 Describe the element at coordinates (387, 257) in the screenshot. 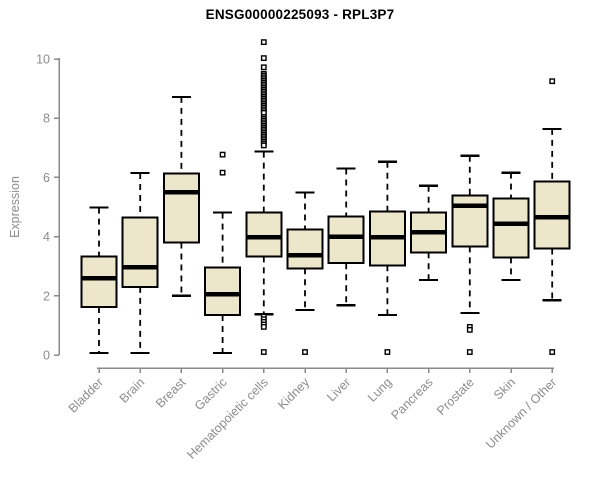

I see `box-group-lung` at that location.